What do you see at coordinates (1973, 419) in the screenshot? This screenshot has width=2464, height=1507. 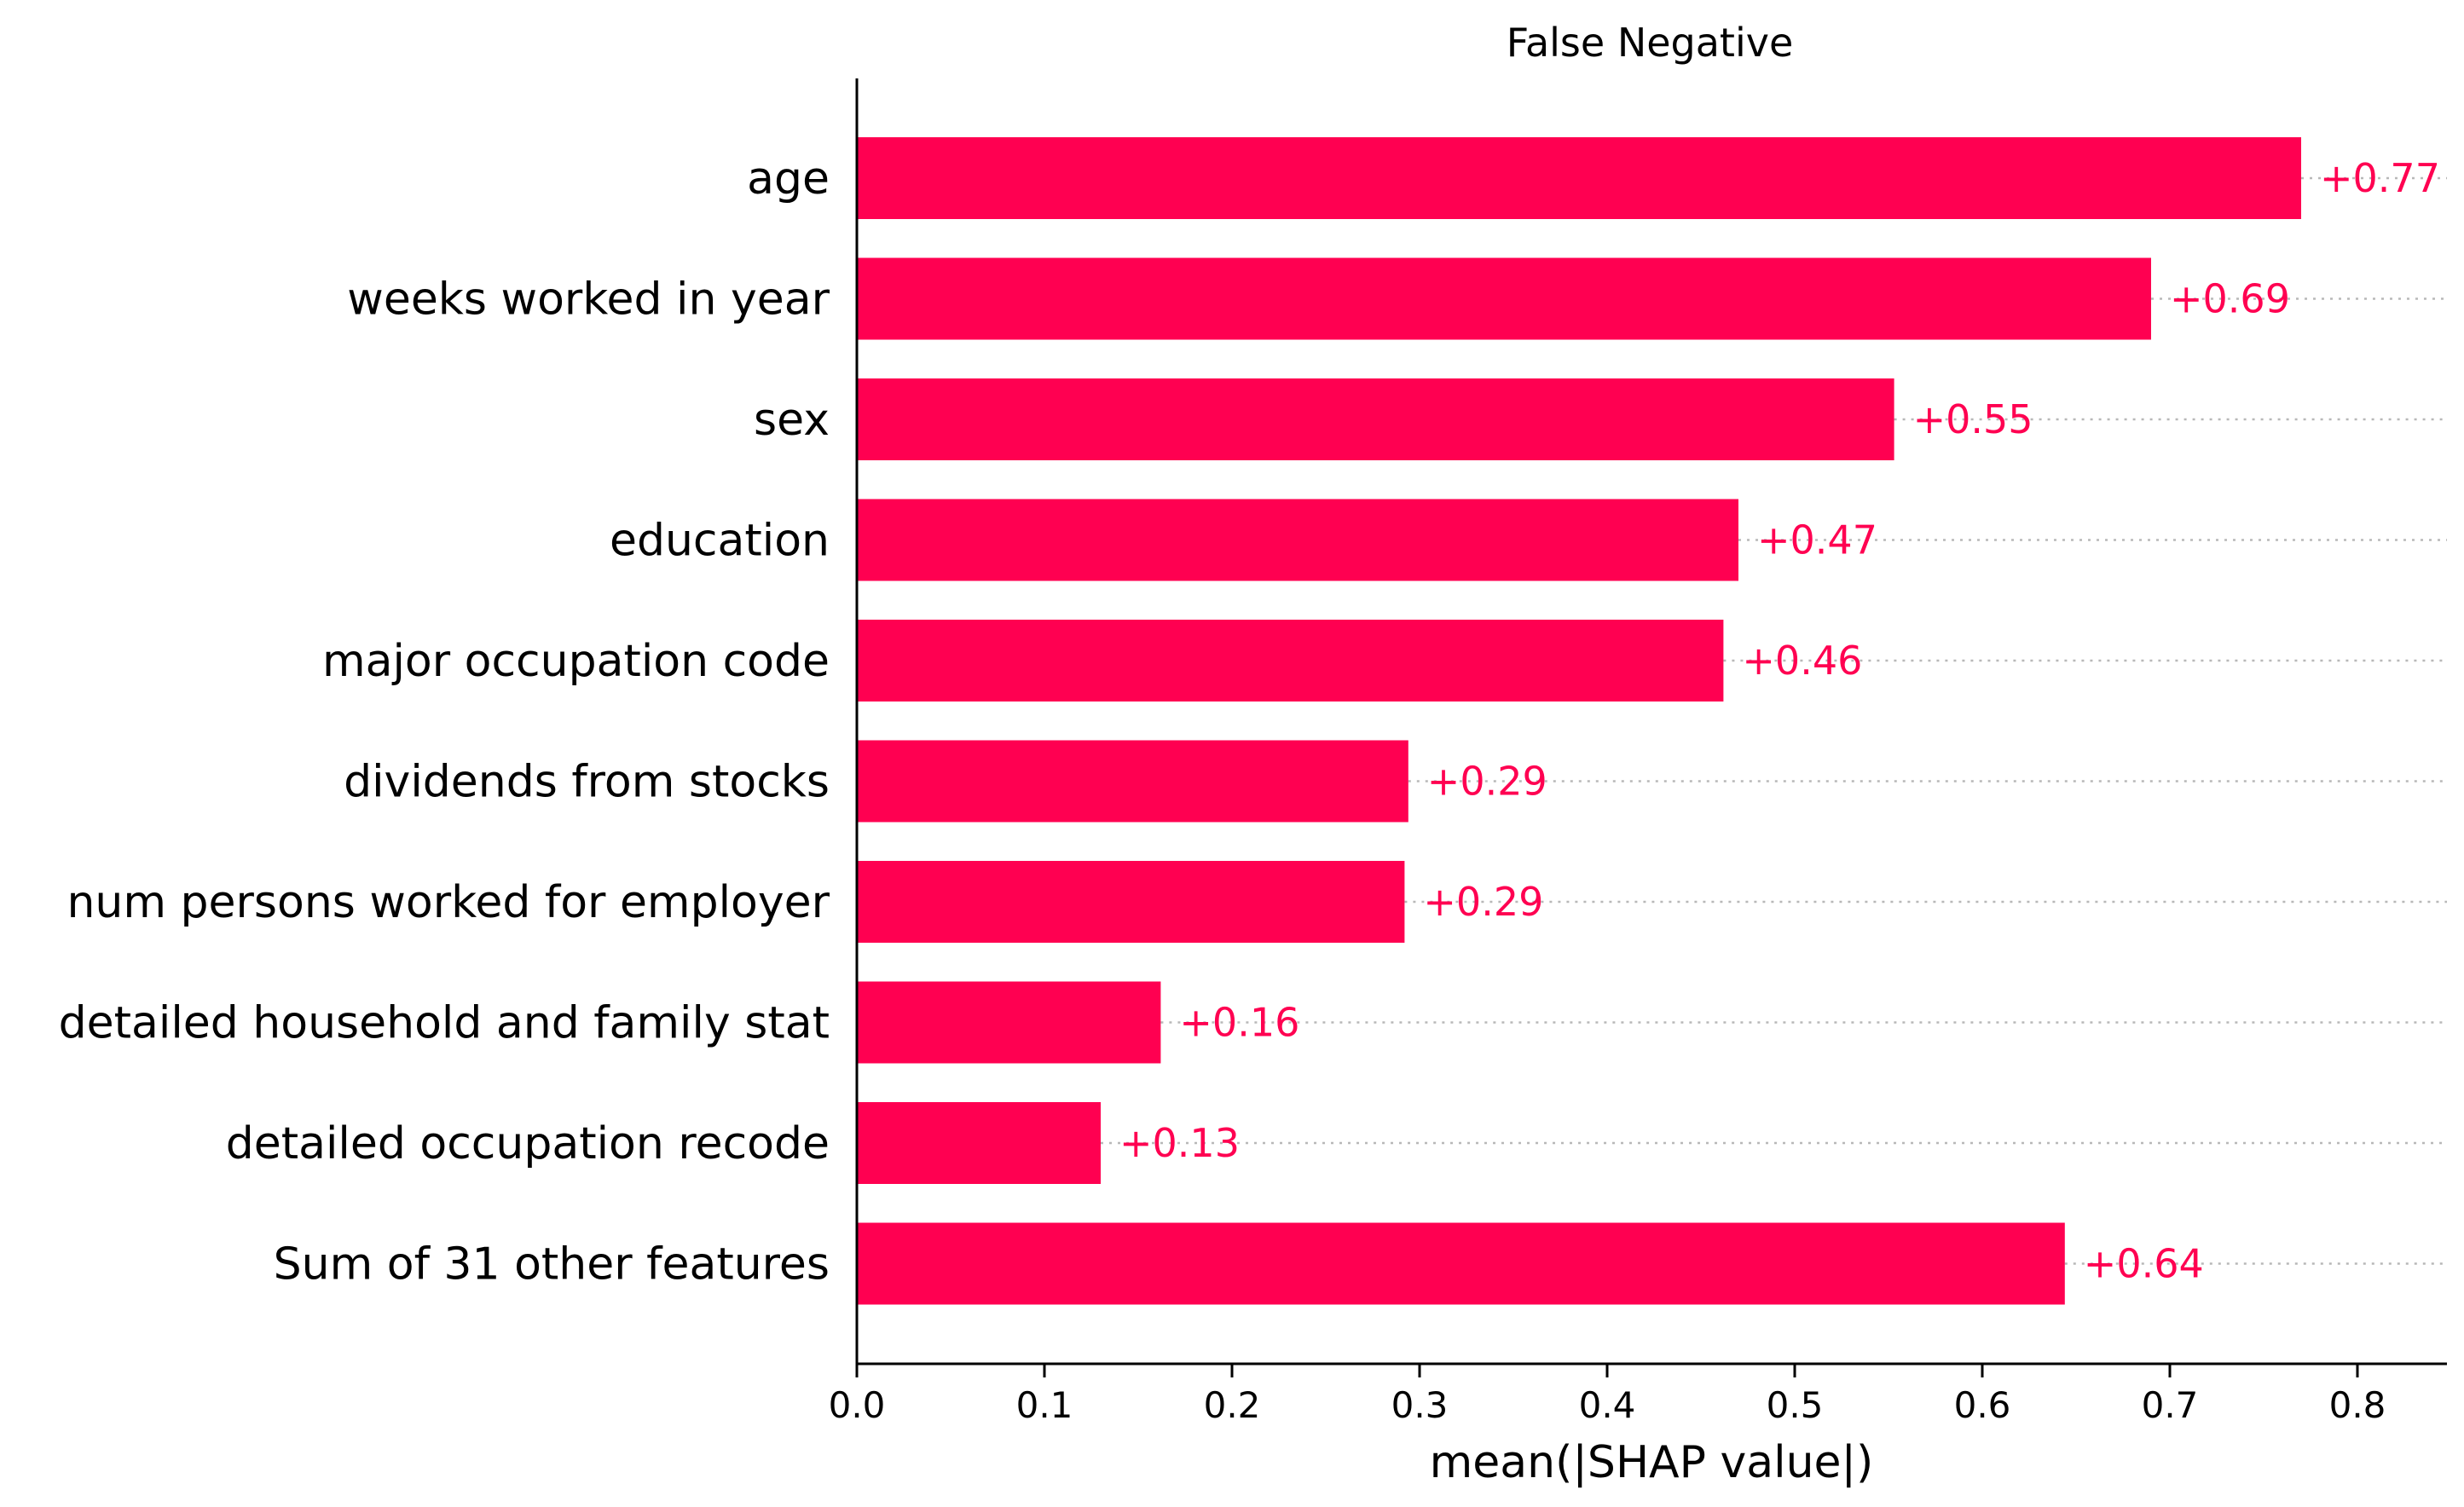 I see `value-label: +0.55` at bounding box center [1973, 419].